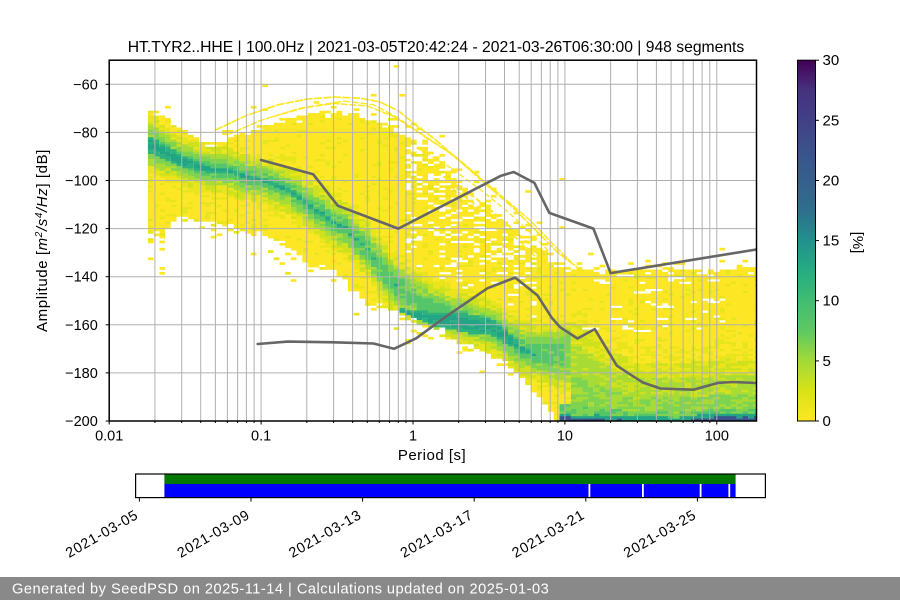 The width and height of the screenshot is (900, 600). I want to click on svg-text: 1, so click(413, 437).